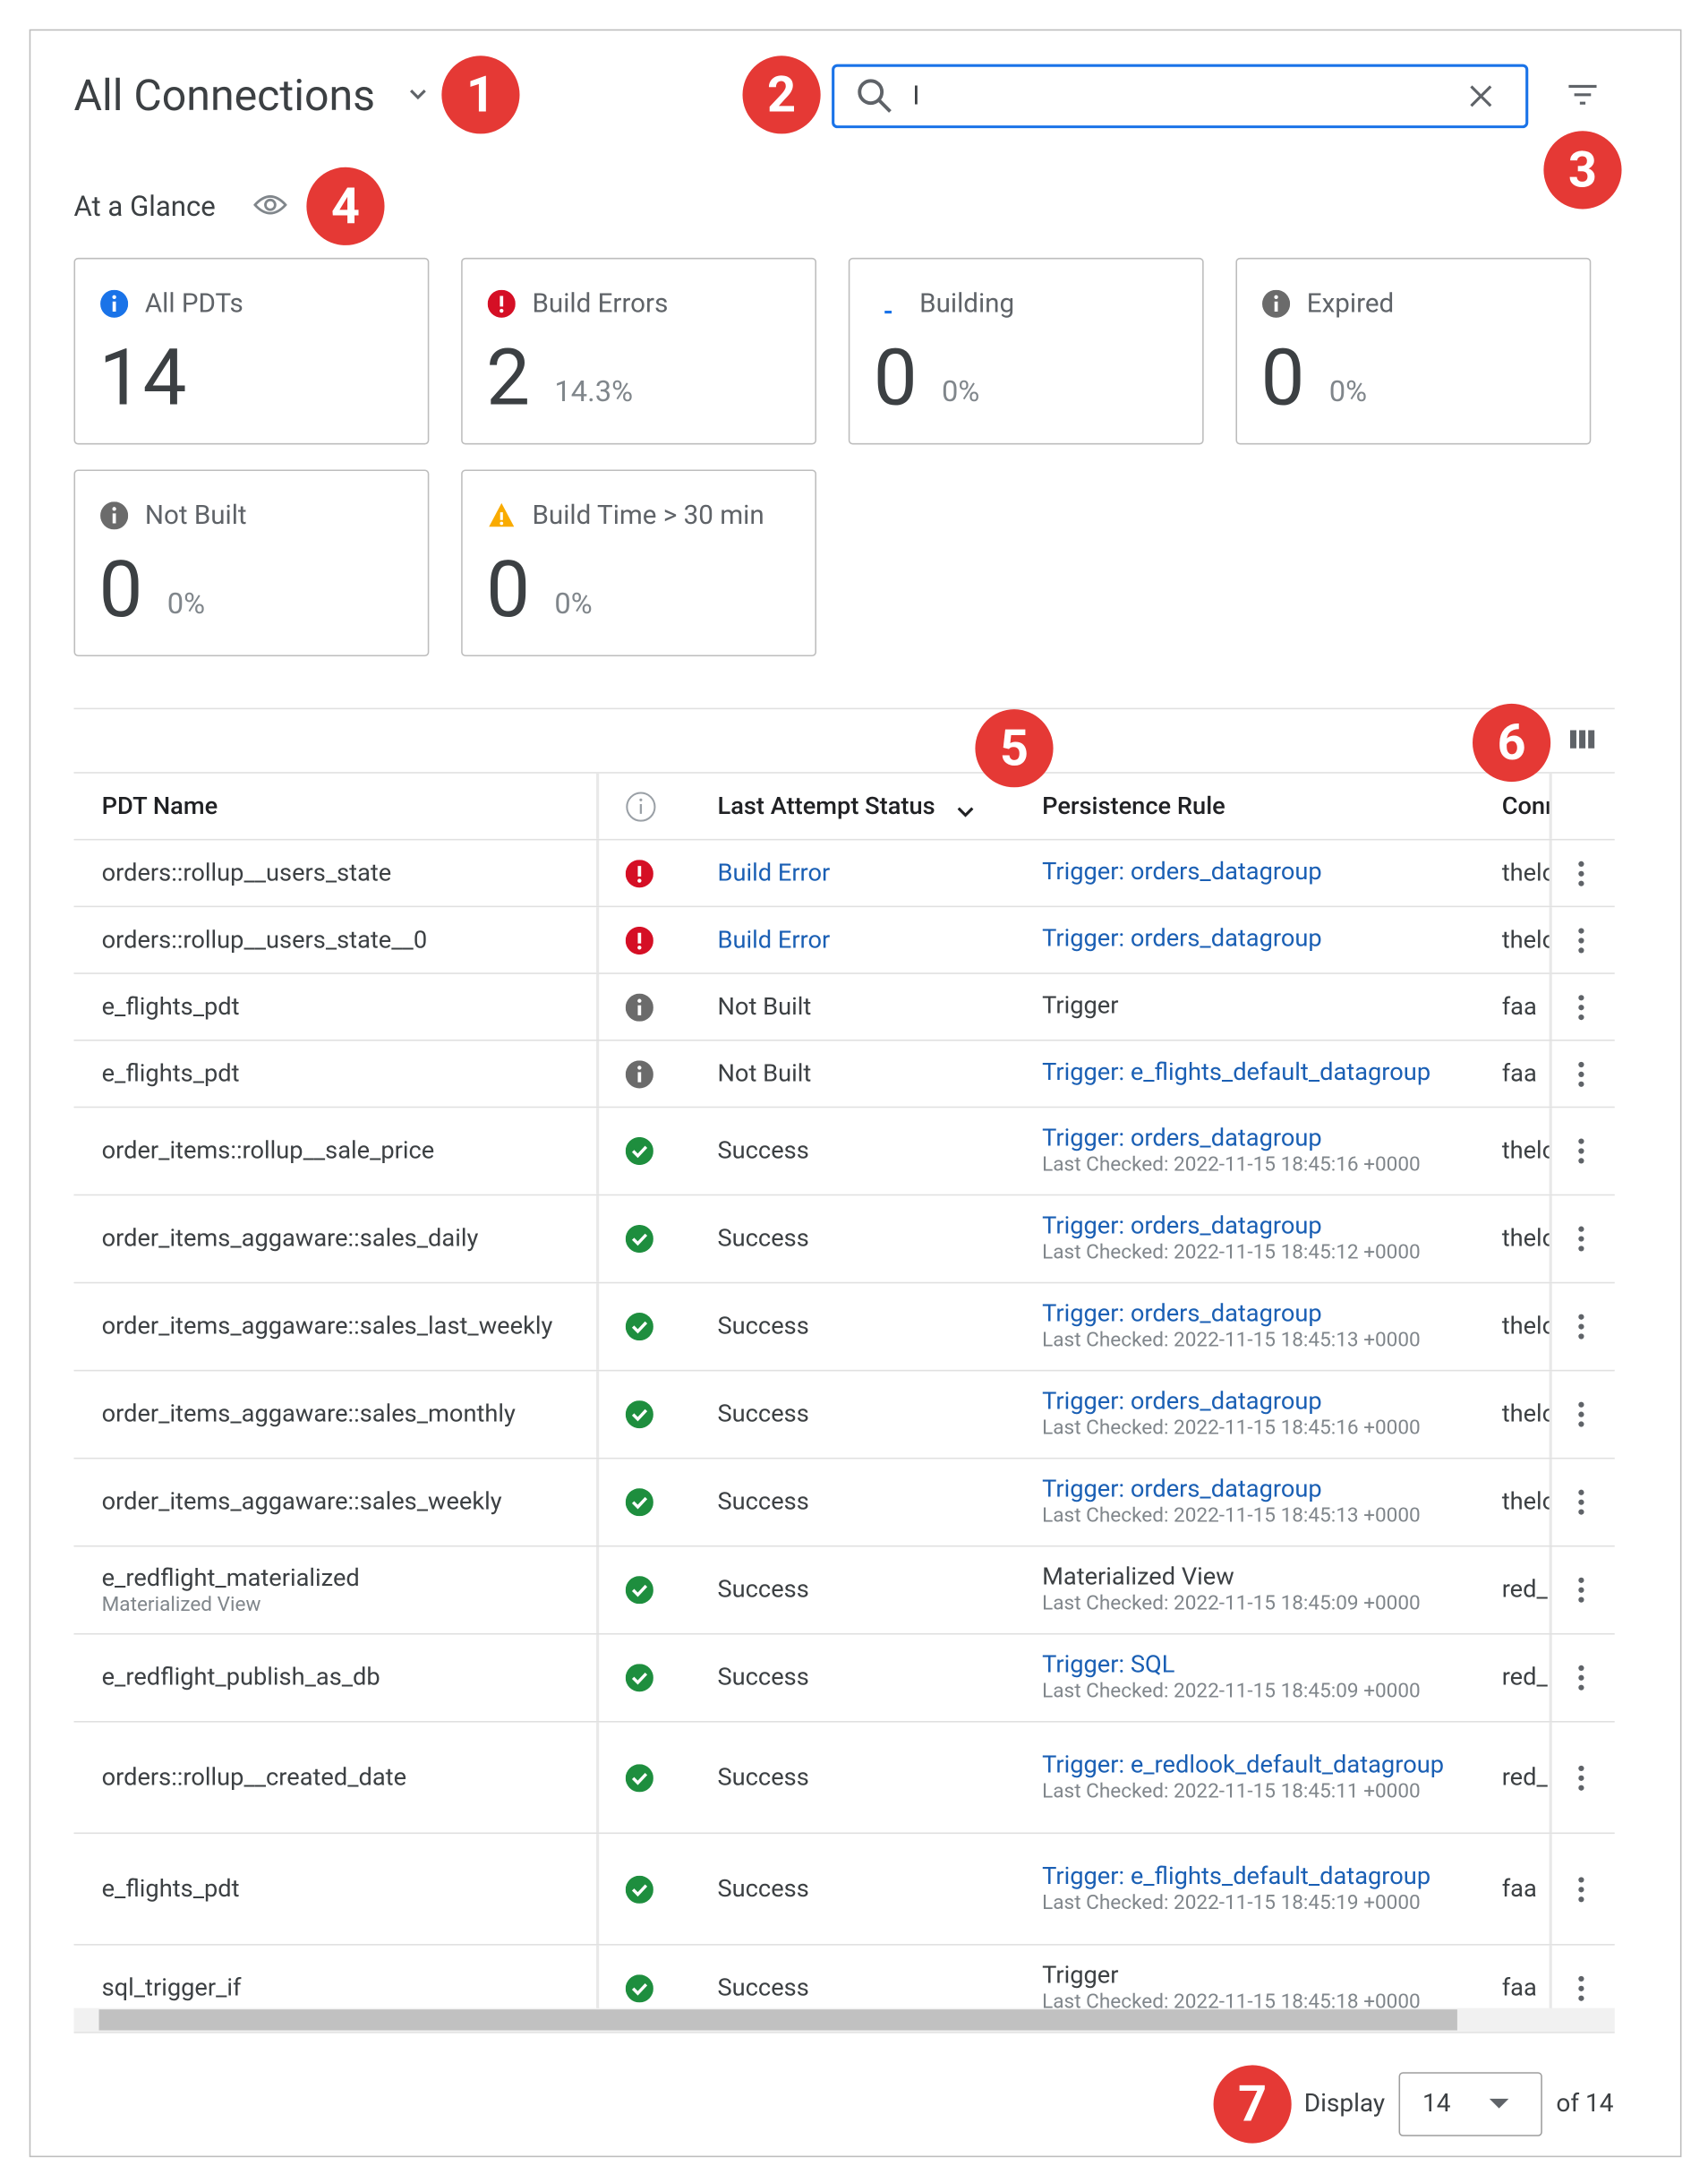  Describe the element at coordinates (638, 563) in the screenshot. I see `glance-card: Build Time > 30 min 0 0%` at that location.